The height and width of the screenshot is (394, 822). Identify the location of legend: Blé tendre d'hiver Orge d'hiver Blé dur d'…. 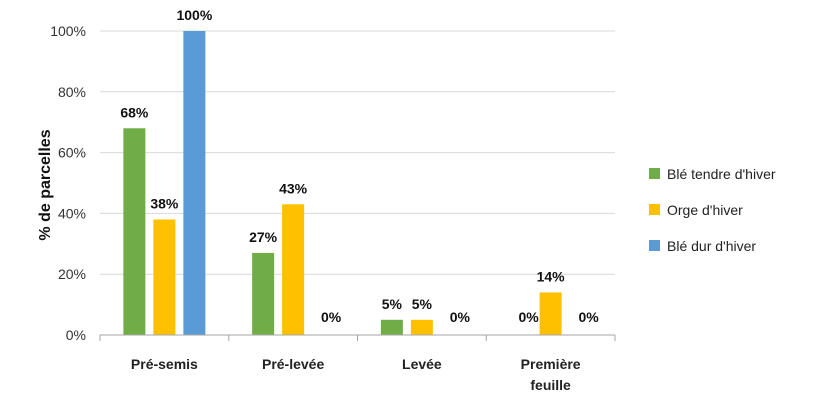
(712, 210).